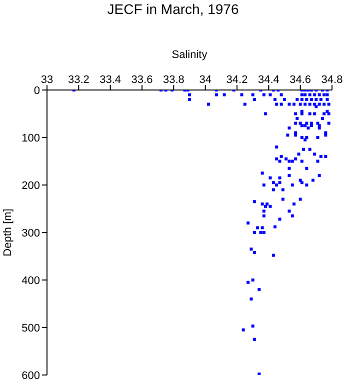  I want to click on chart-title: JECF in March, 1976, so click(173, 9).